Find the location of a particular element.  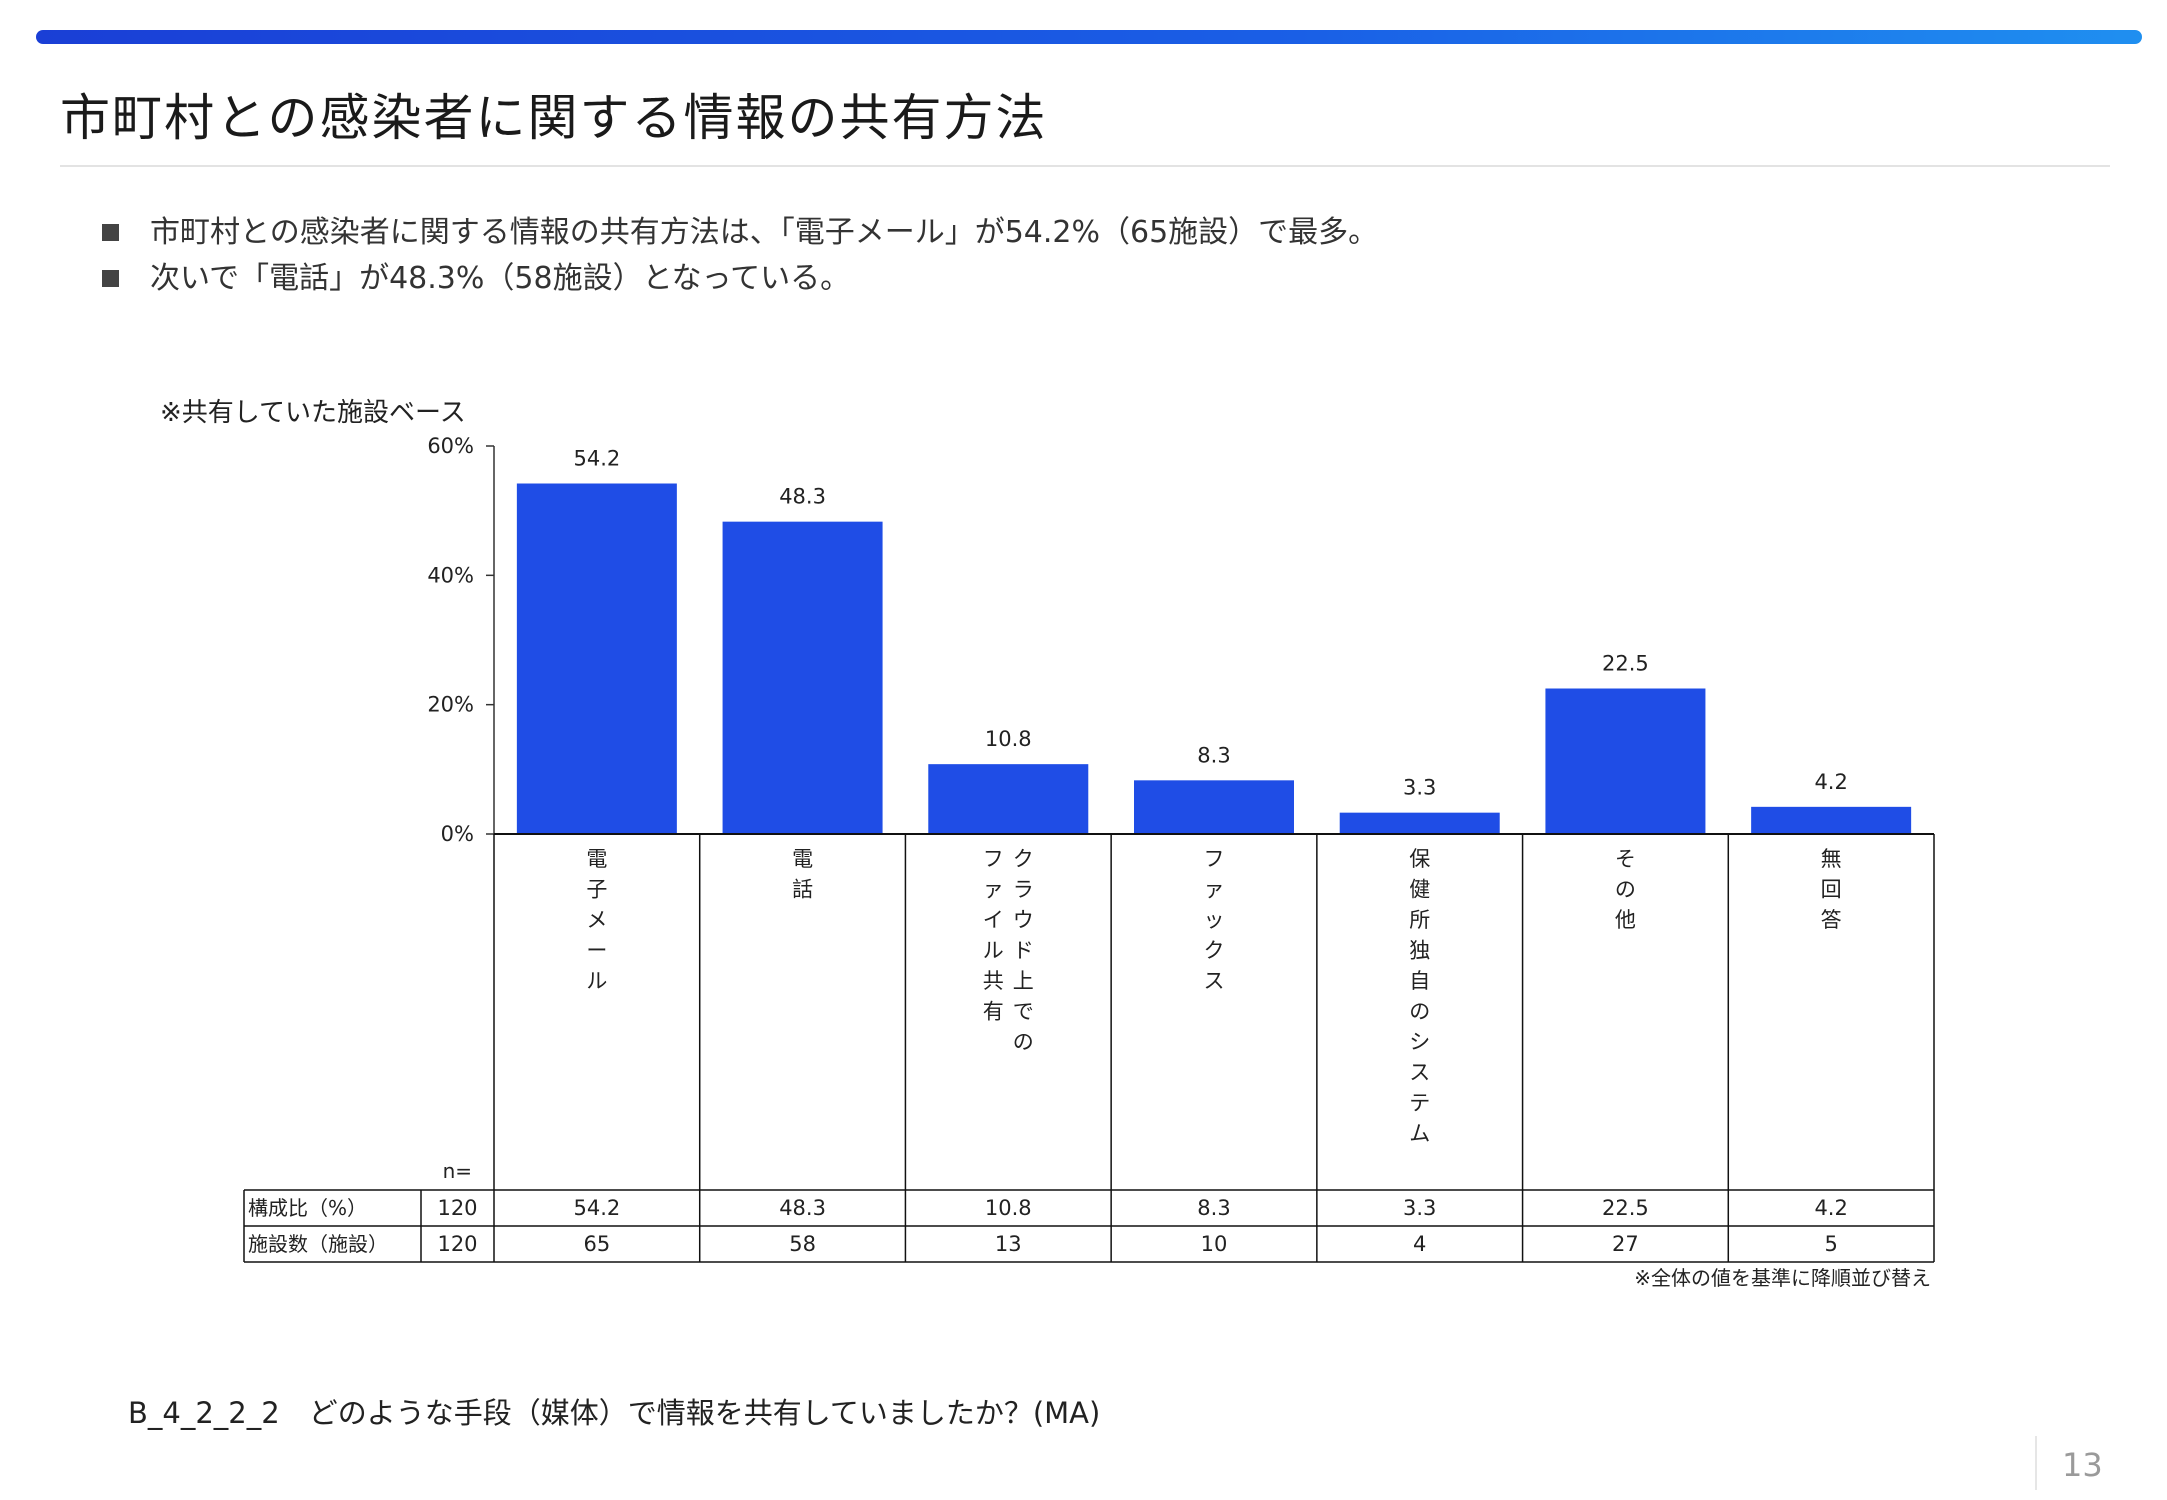

category-label: 無回答 is located at coordinates (1831, 889).